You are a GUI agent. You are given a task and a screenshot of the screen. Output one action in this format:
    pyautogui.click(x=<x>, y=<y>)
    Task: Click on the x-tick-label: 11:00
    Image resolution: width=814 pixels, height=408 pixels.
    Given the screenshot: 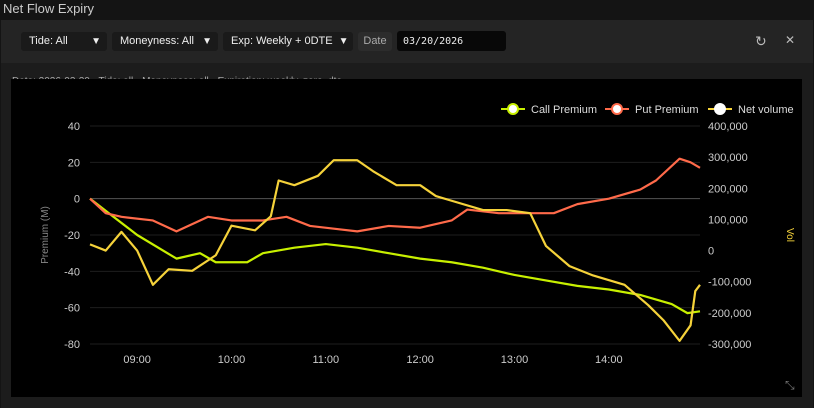 What is the action you would take?
    pyautogui.click(x=325, y=360)
    